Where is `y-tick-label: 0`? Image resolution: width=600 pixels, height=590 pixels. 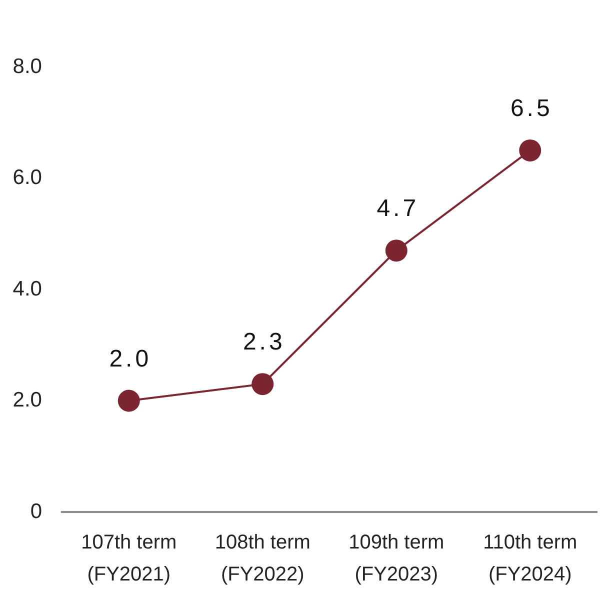
y-tick-label: 0 is located at coordinates (36, 511).